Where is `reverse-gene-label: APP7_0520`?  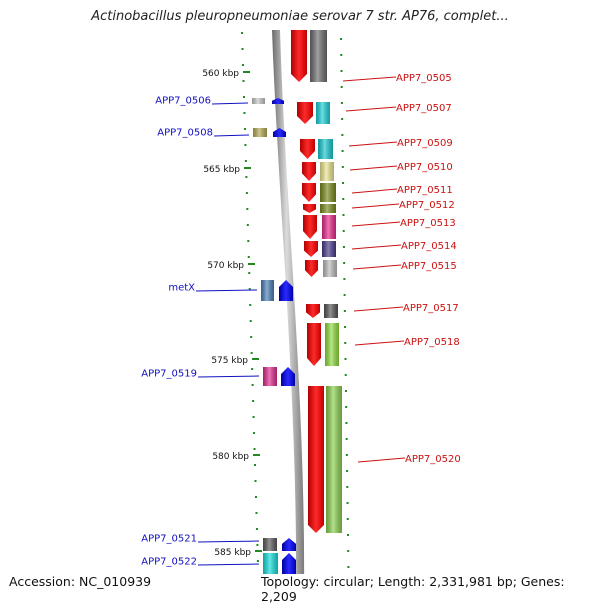 reverse-gene-label: APP7_0520 is located at coordinates (433, 459).